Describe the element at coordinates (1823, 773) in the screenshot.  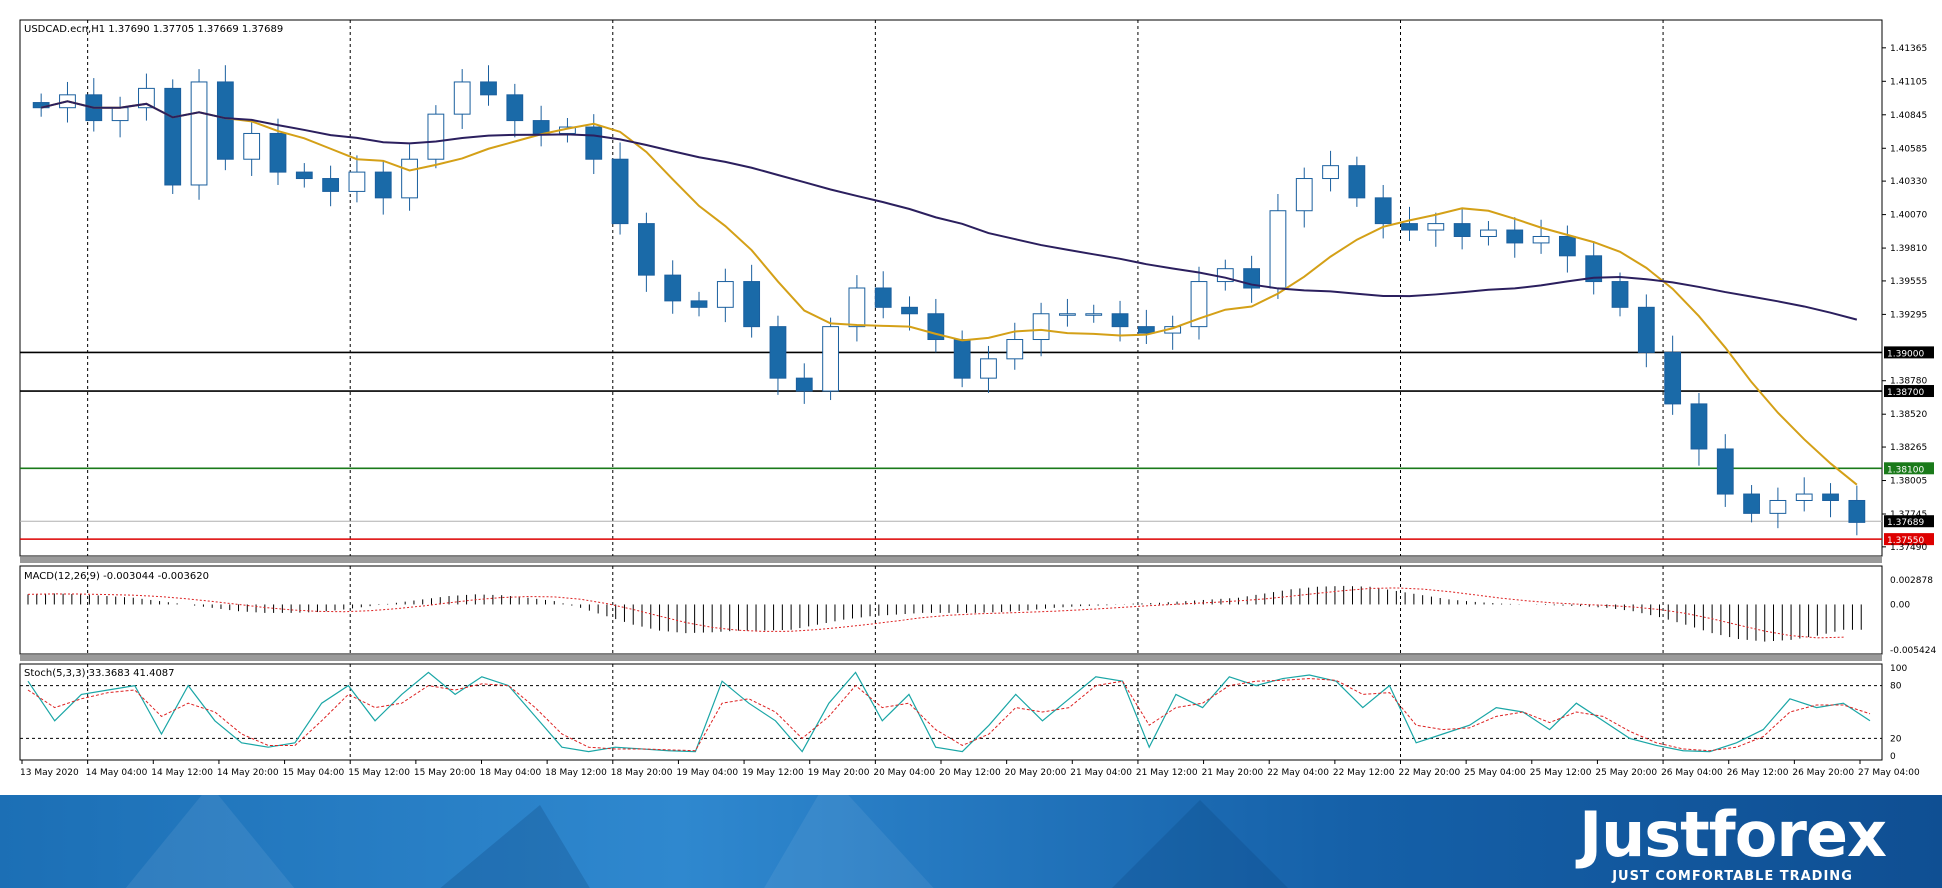
I see `time-tick-label: 26 May 20:00` at that location.